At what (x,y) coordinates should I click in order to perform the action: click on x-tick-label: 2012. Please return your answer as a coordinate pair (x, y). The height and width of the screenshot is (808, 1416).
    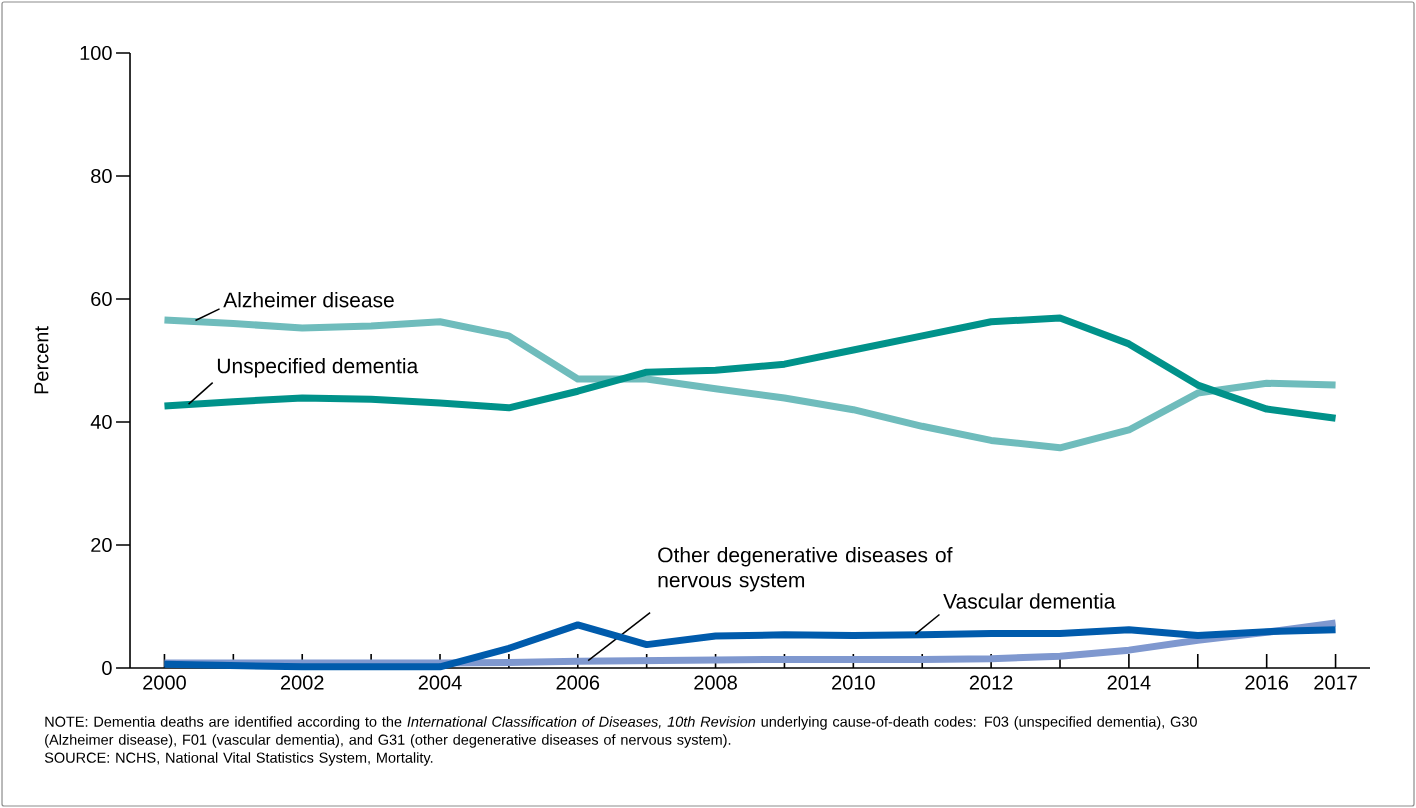
    Looking at the image, I should click on (991, 682).